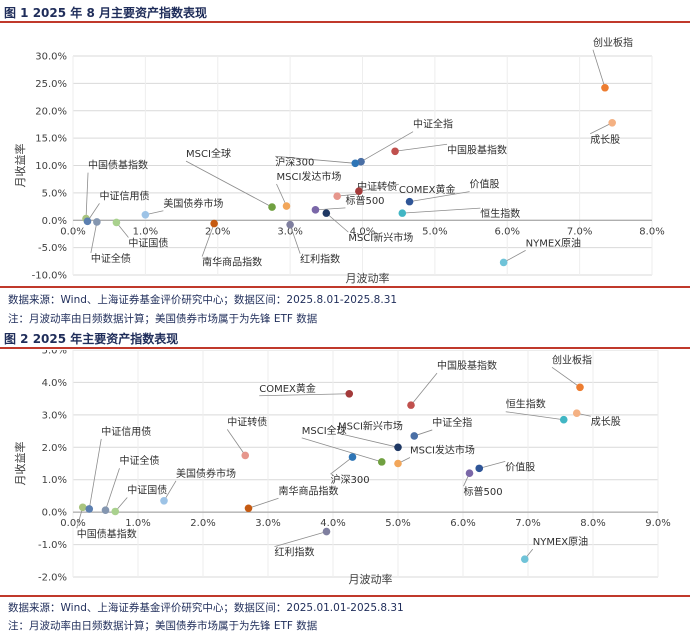 The height and width of the screenshot is (634, 698). I want to click on point-label: 创业板指, so click(572, 359).